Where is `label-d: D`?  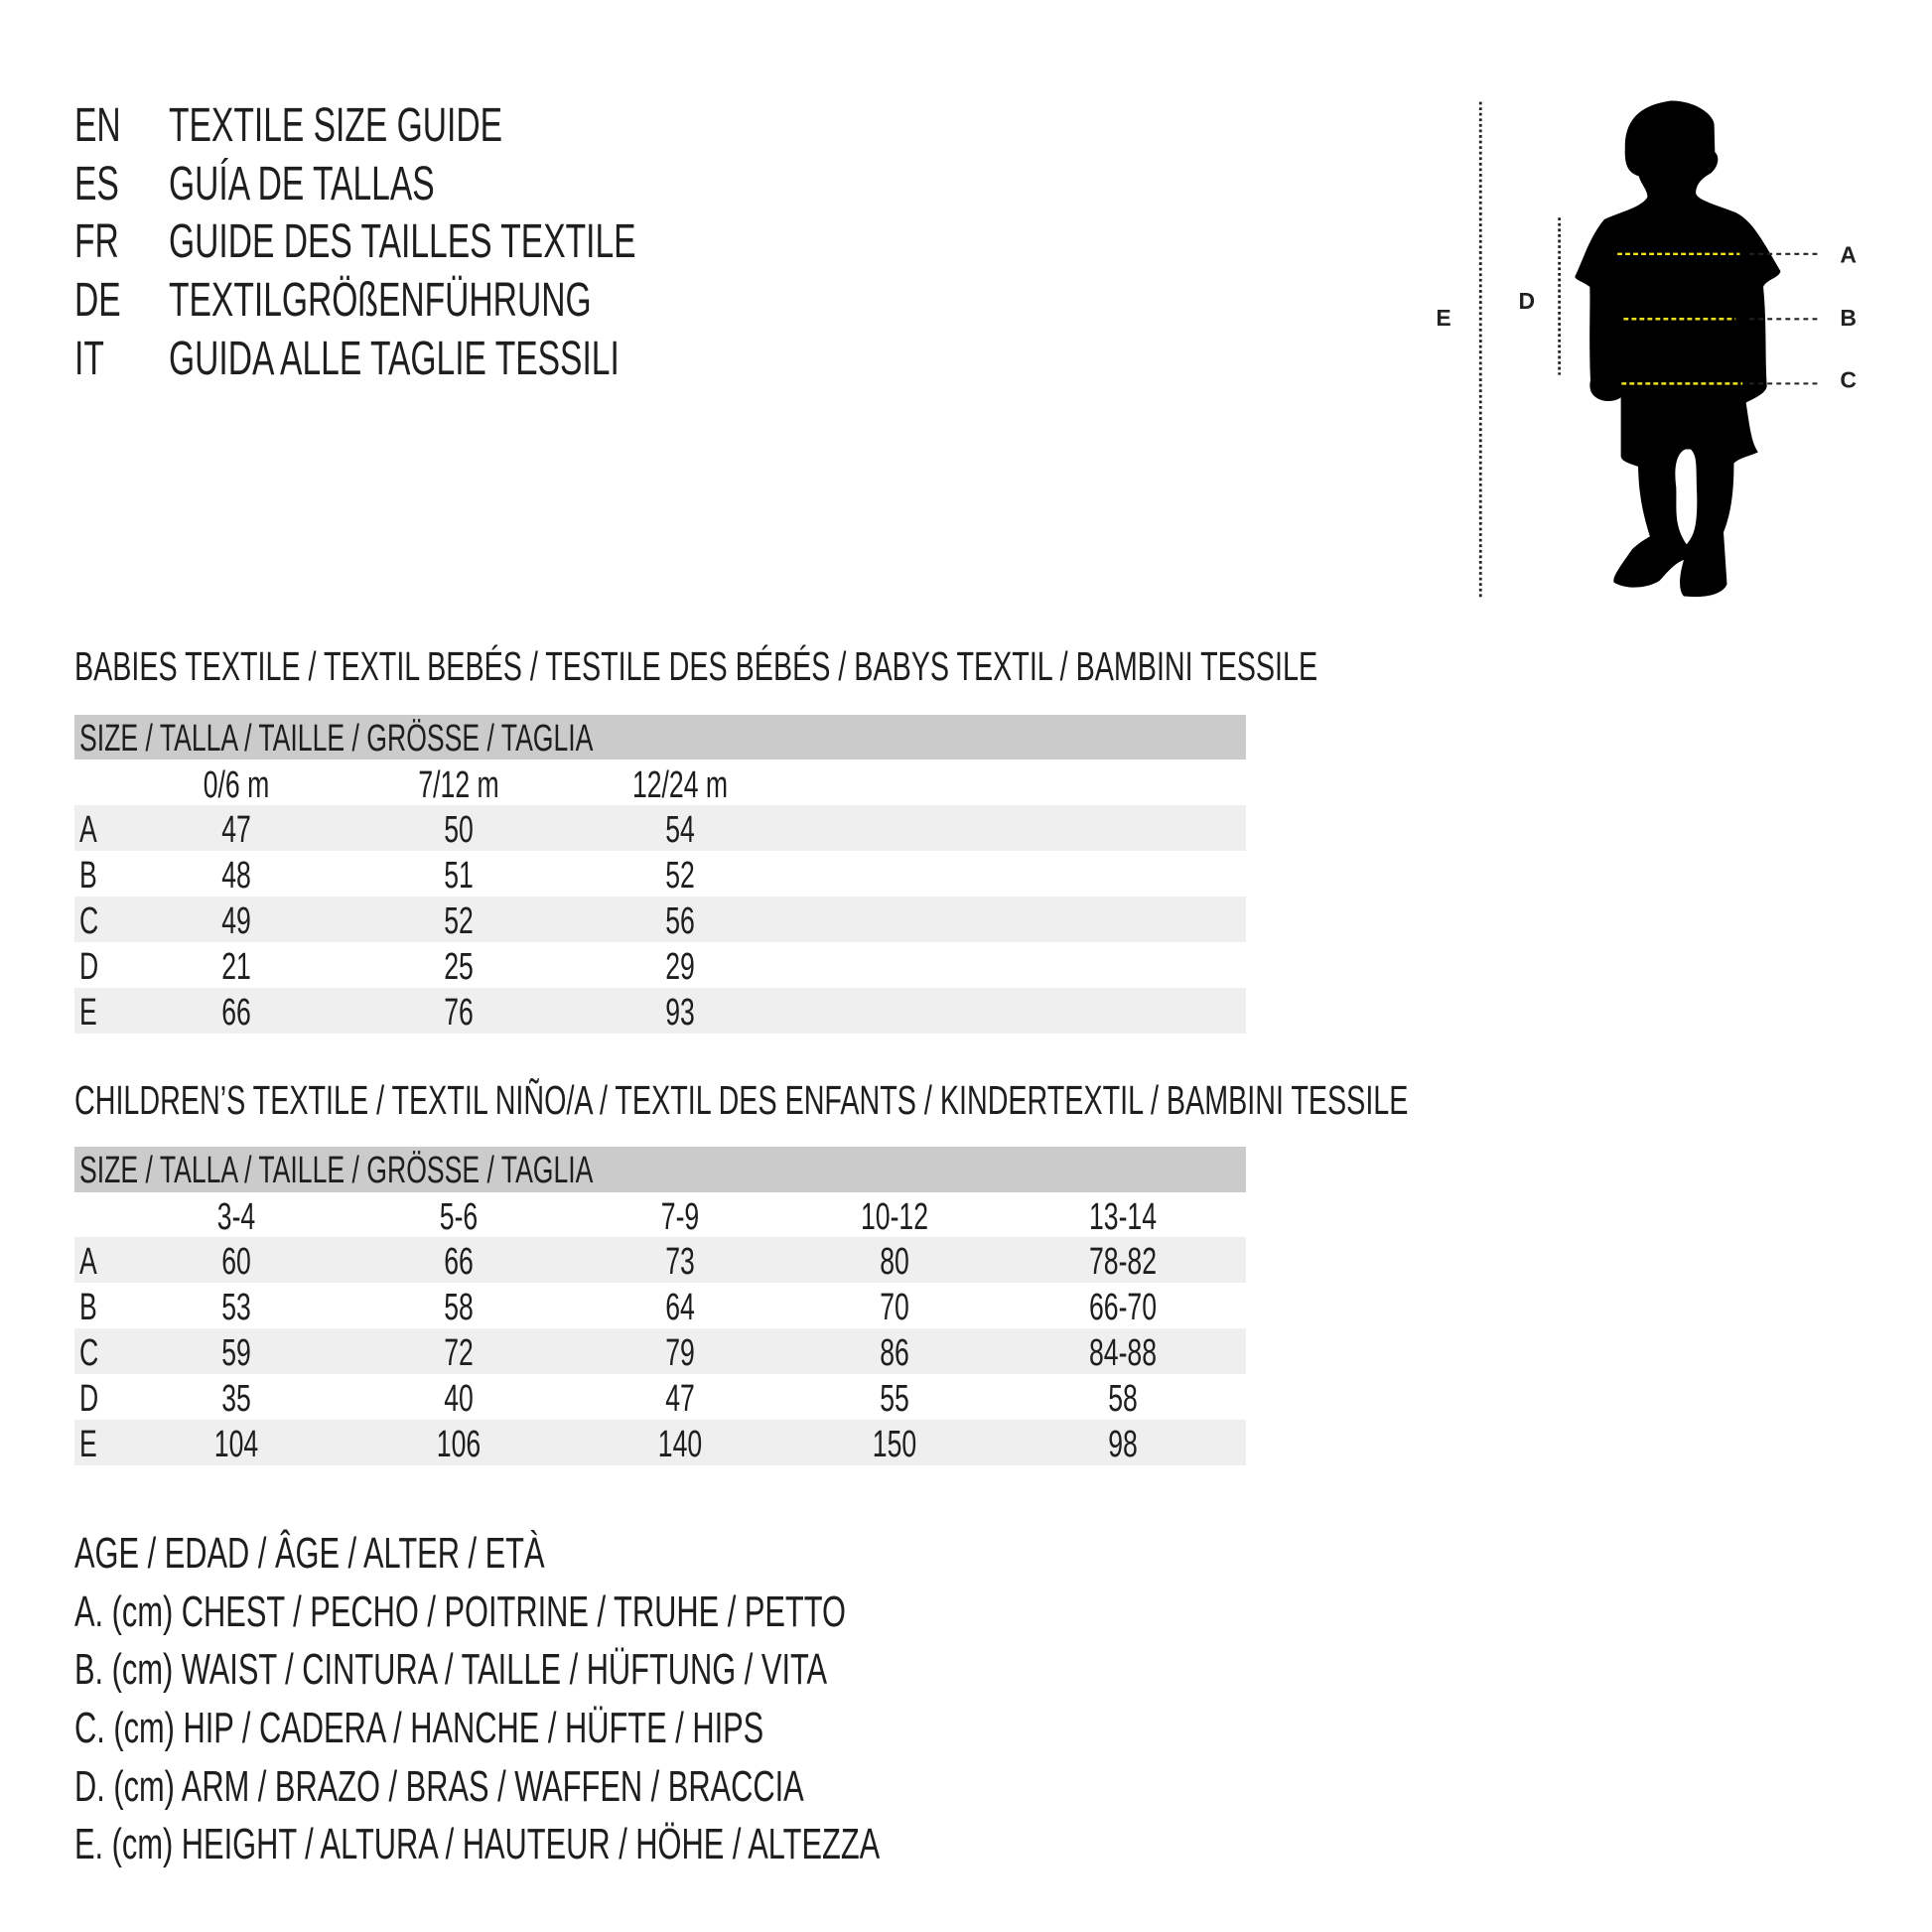
label-d: D is located at coordinates (1528, 301).